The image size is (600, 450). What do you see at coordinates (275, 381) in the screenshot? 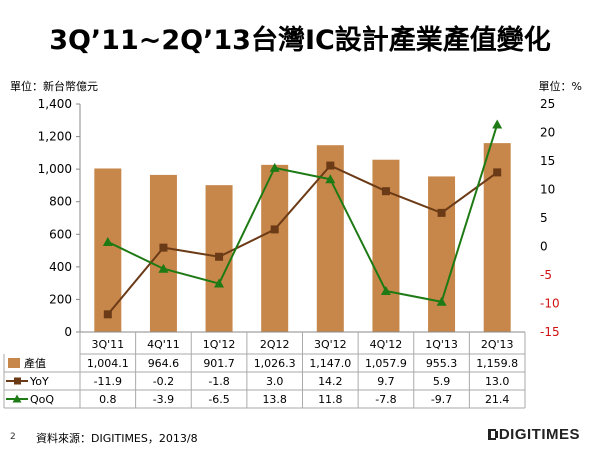
I see `table-cell: 3.0` at bounding box center [275, 381].